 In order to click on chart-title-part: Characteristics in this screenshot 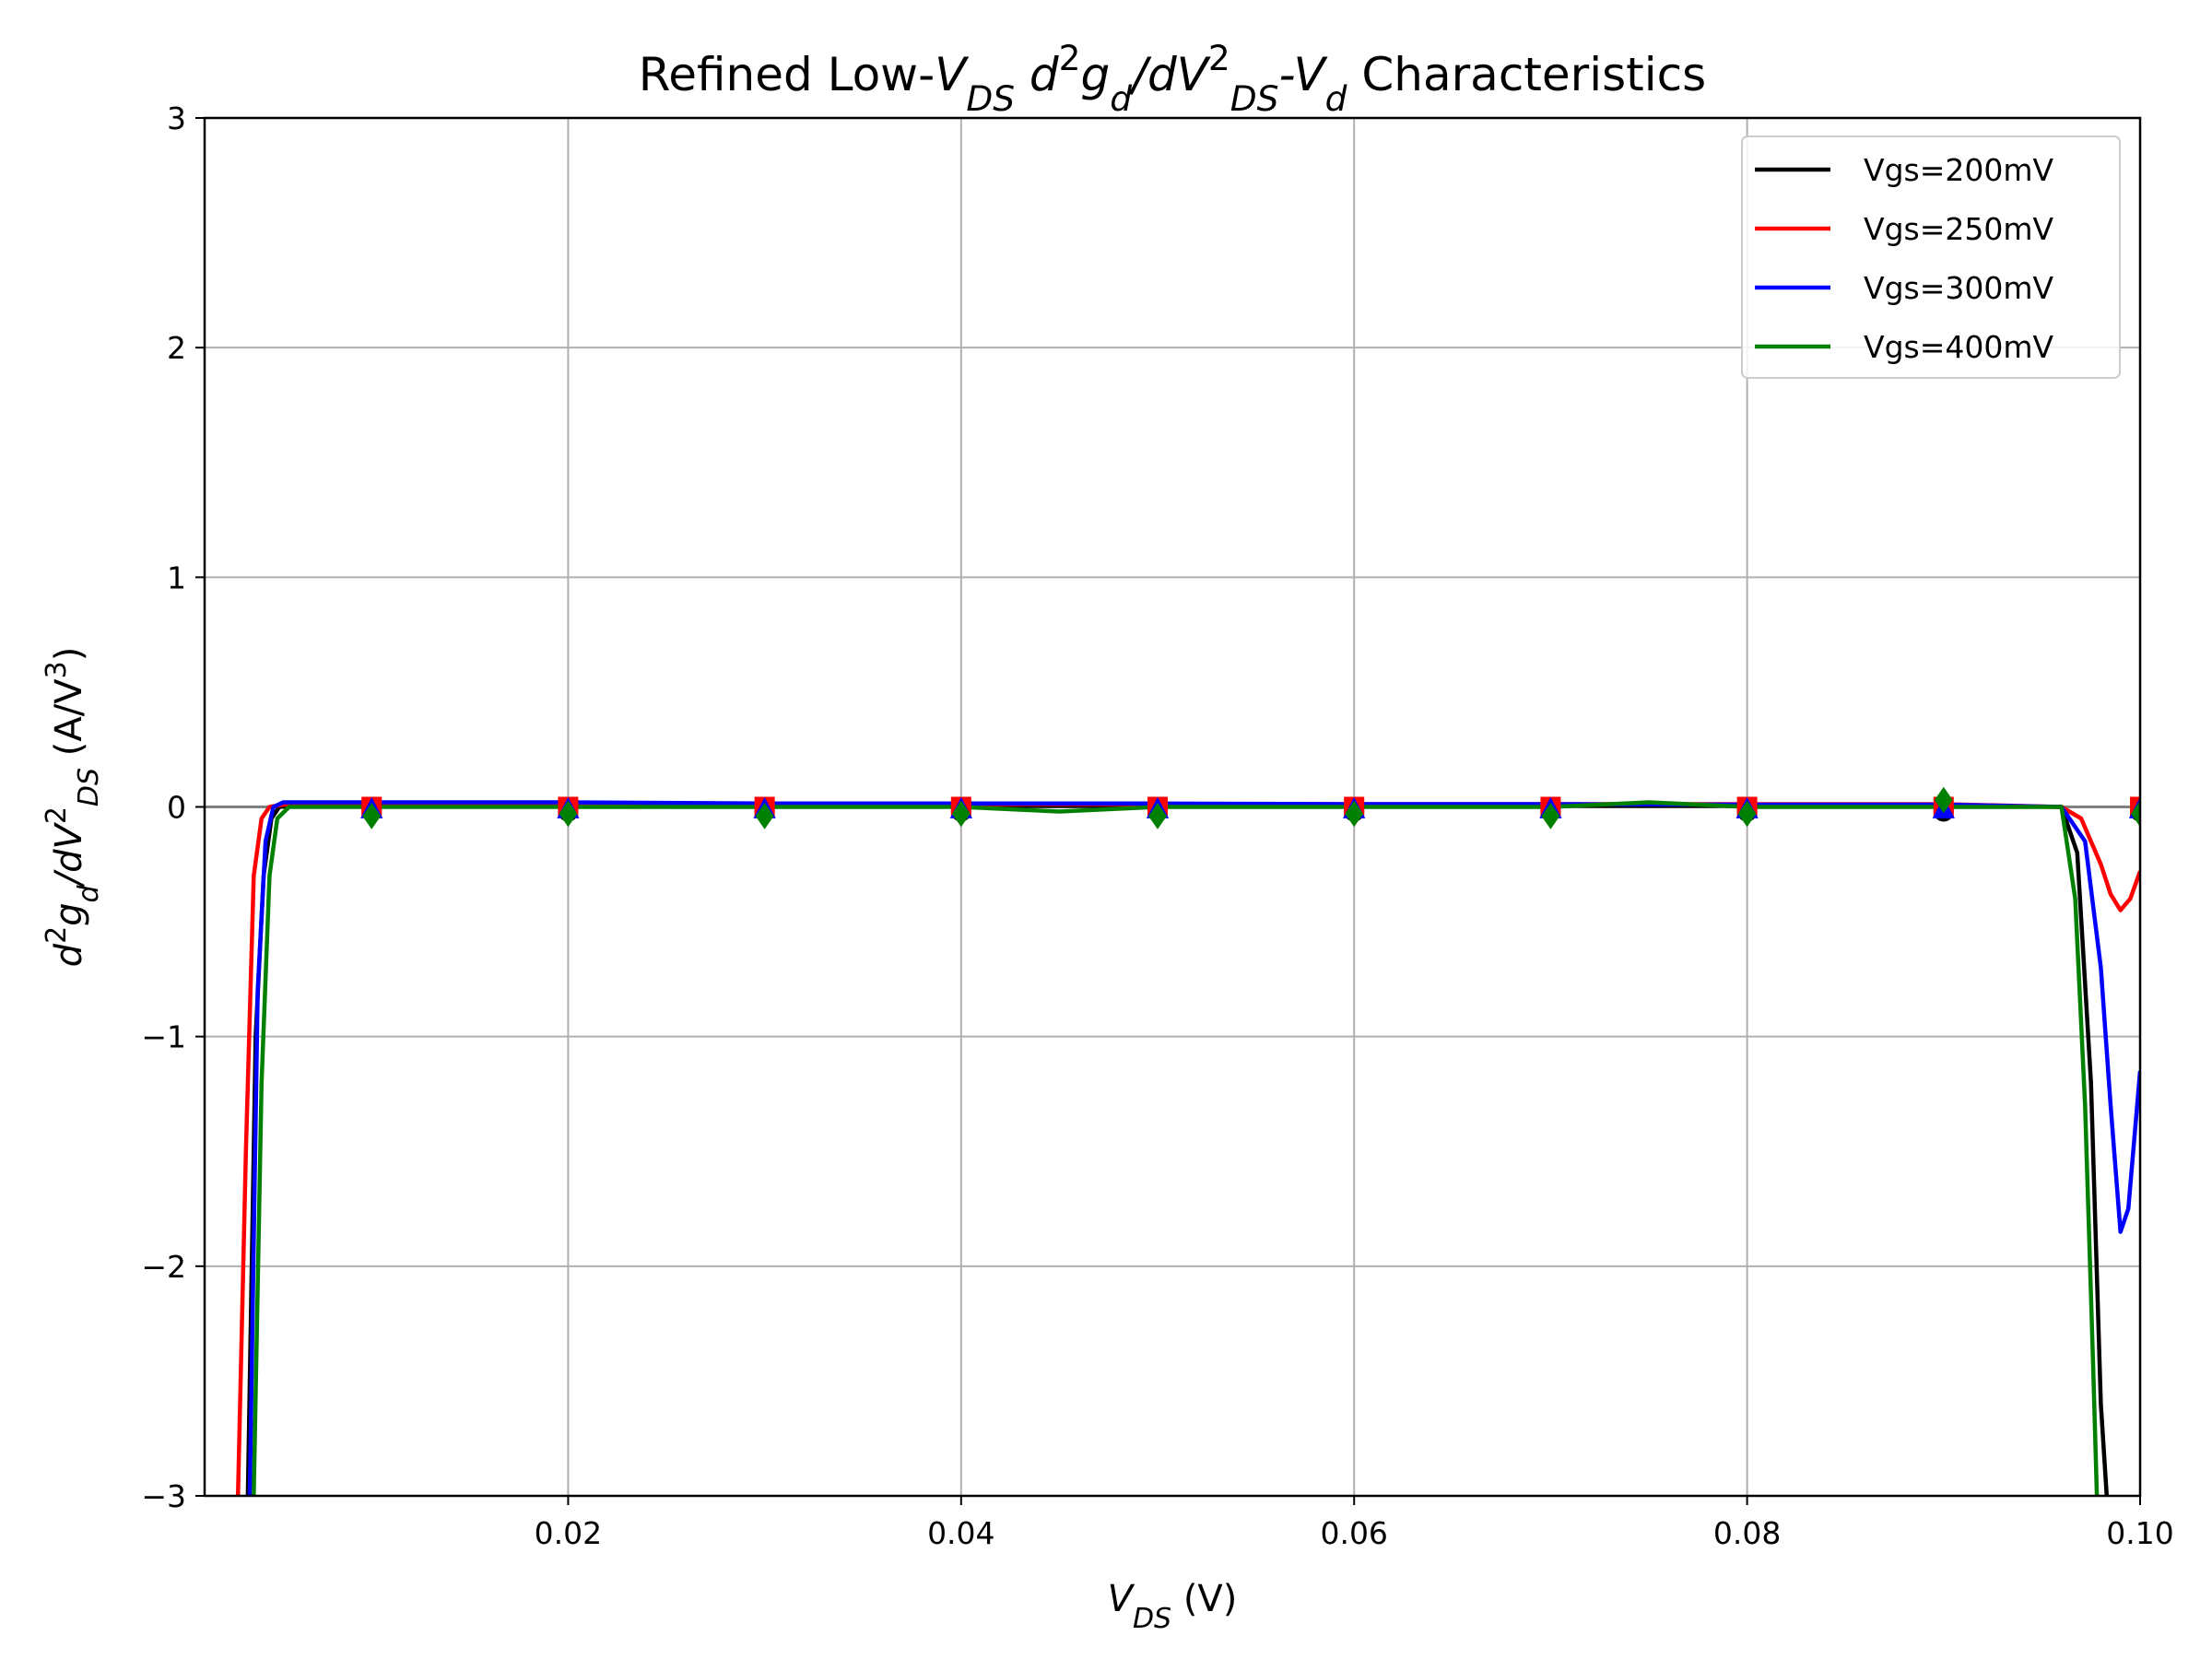, I will do `click(1526, 74)`.